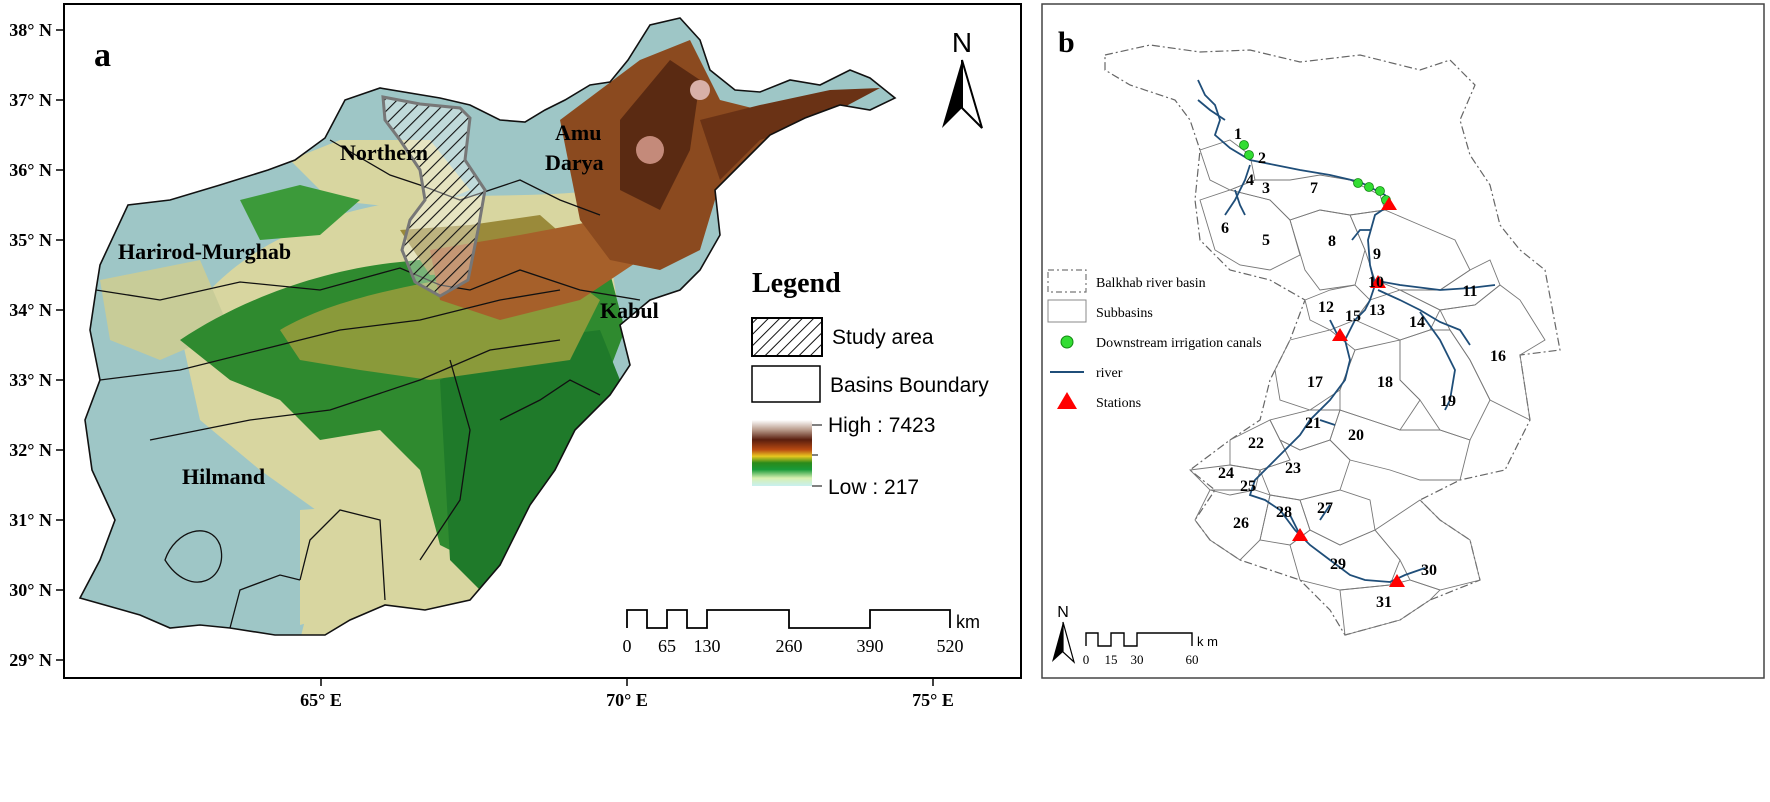 The width and height of the screenshot is (1770, 802). I want to click on subbasin-label: 28, so click(1284, 512).